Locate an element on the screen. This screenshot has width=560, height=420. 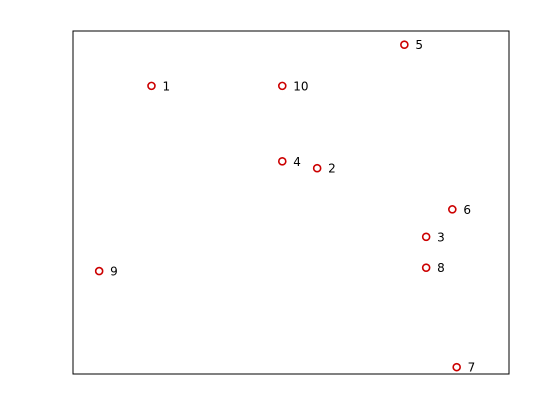
data-label-5: 5 is located at coordinates (419, 45).